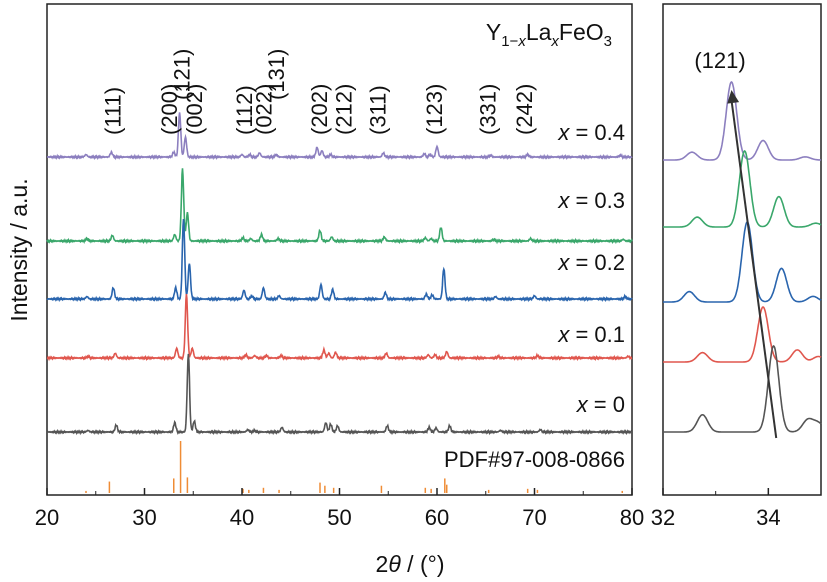 The image size is (827, 582). Describe the element at coordinates (437, 517) in the screenshot. I see `x-tick-label: 60` at that location.